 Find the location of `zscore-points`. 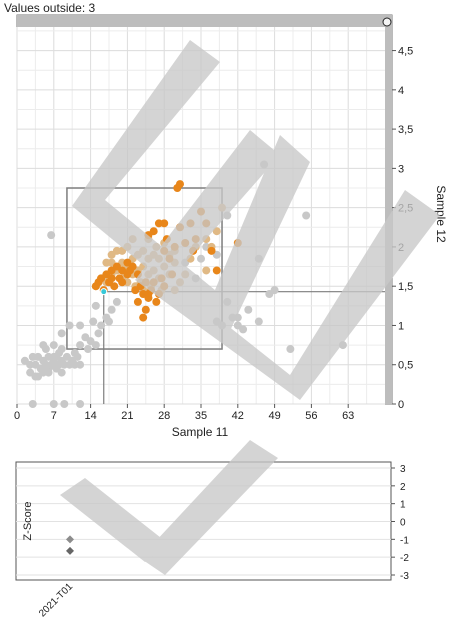

zscore-points is located at coordinates (70, 545).